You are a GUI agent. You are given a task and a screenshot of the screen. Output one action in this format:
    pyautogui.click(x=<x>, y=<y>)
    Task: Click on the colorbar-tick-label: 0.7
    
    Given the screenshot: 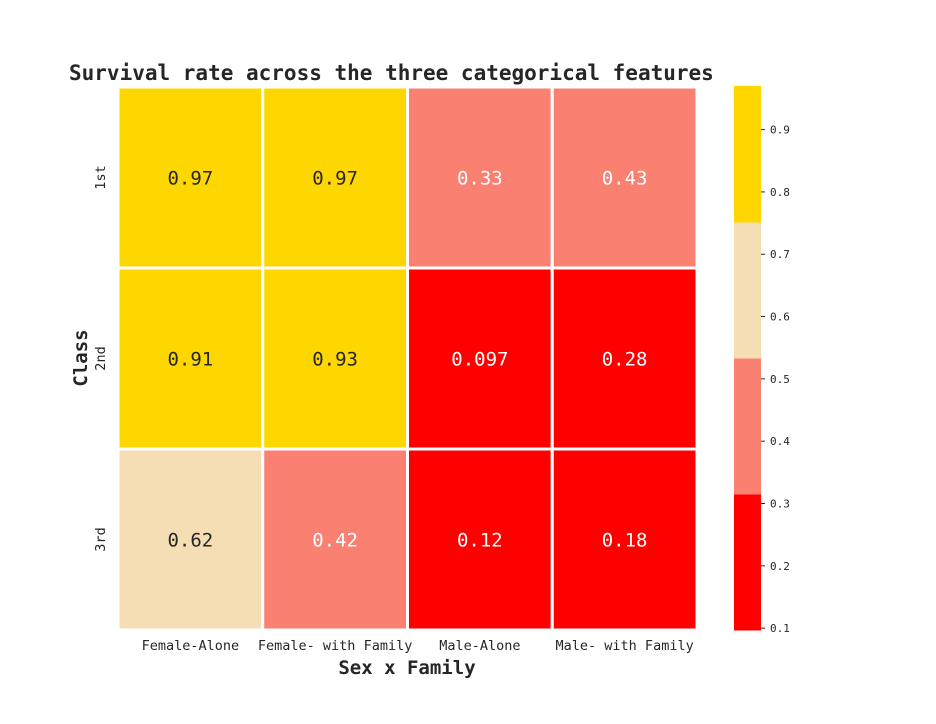 What is the action you would take?
    pyautogui.click(x=780, y=254)
    